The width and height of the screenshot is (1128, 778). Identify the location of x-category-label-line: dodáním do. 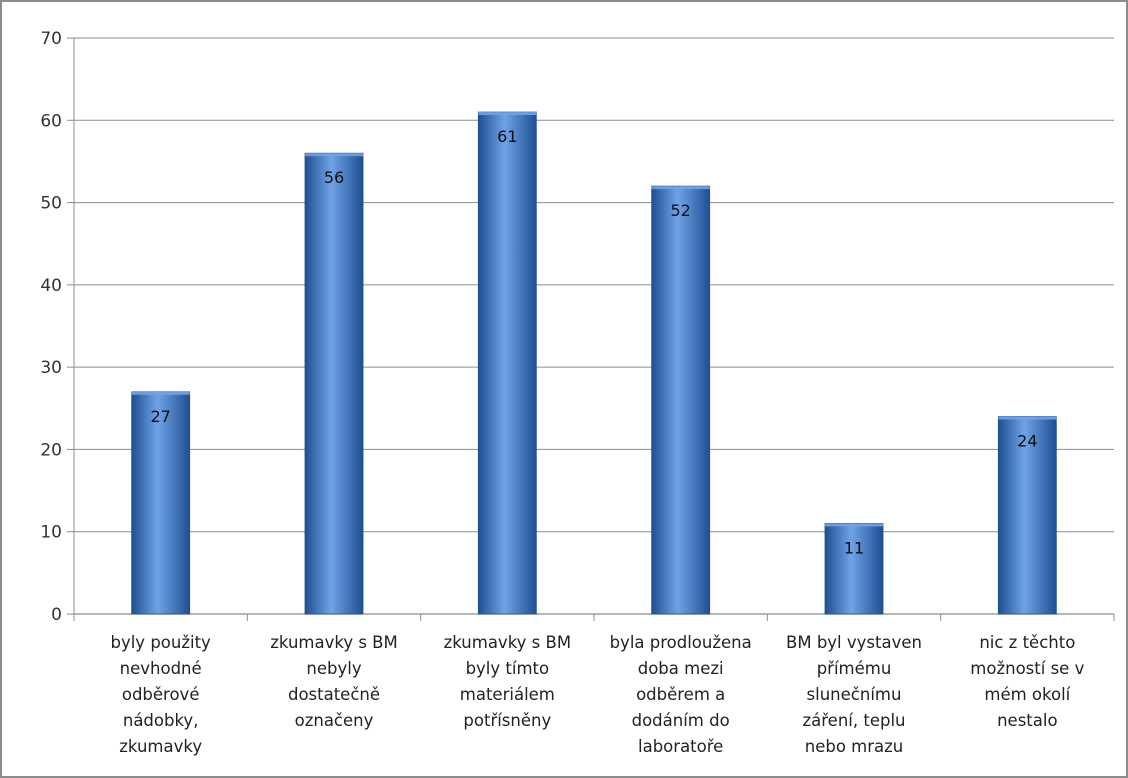
(681, 720).